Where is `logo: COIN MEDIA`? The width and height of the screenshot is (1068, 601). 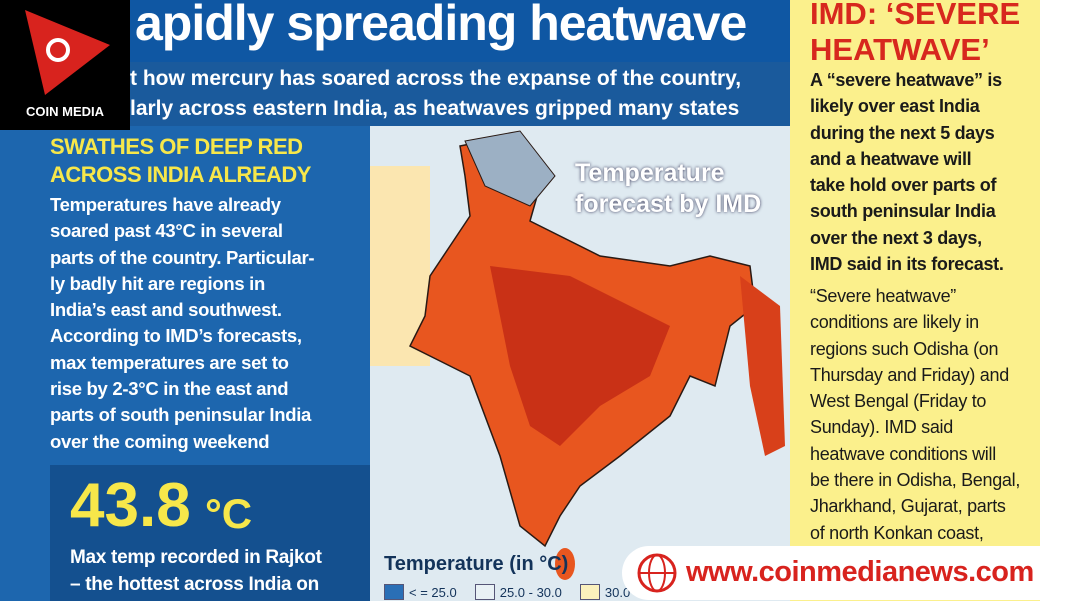 logo: COIN MEDIA is located at coordinates (65, 65).